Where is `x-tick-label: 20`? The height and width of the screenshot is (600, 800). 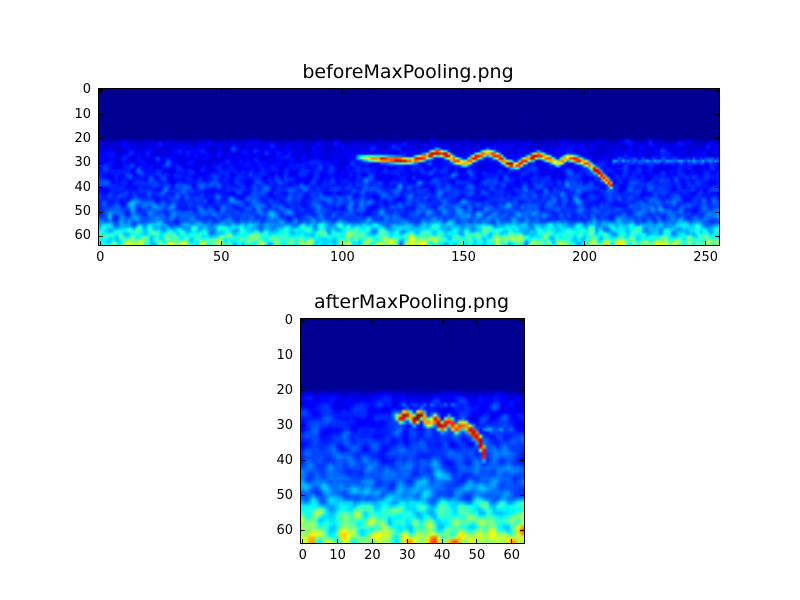 x-tick-label: 20 is located at coordinates (372, 555).